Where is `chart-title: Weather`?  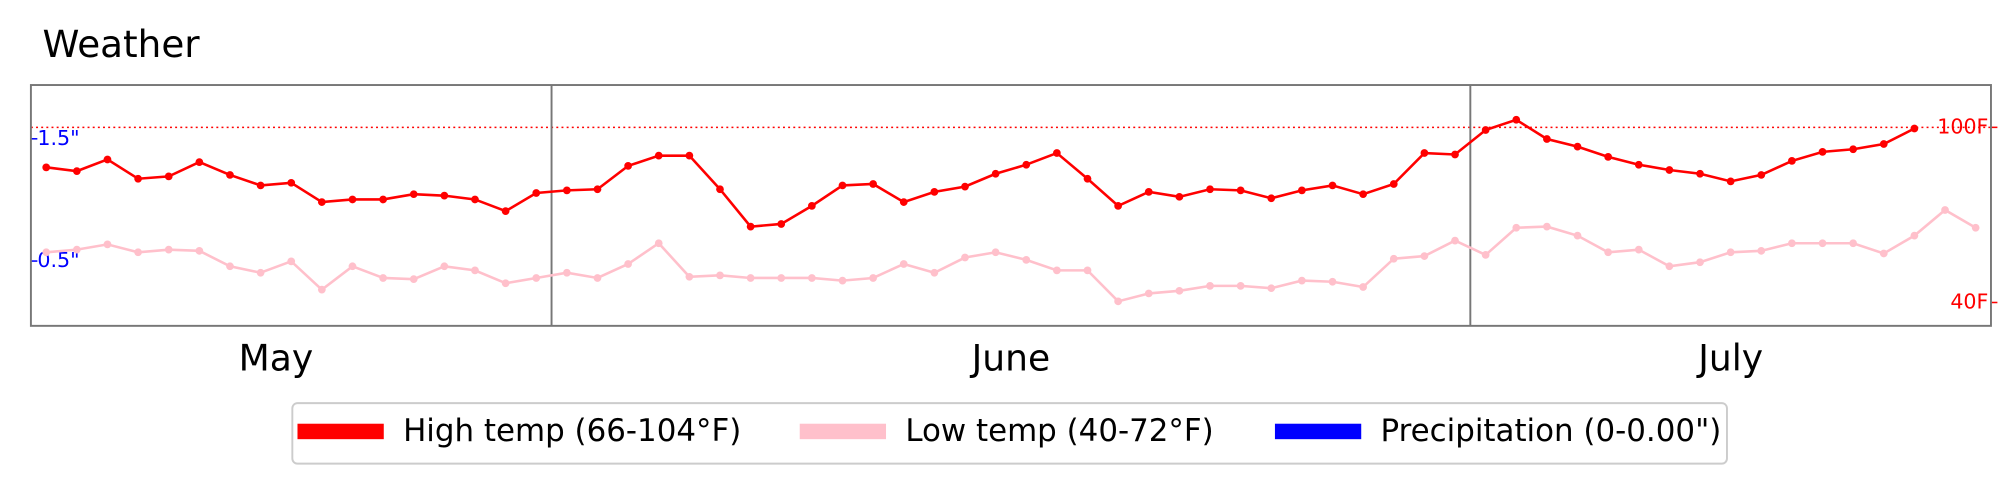
chart-title: Weather is located at coordinates (121, 44).